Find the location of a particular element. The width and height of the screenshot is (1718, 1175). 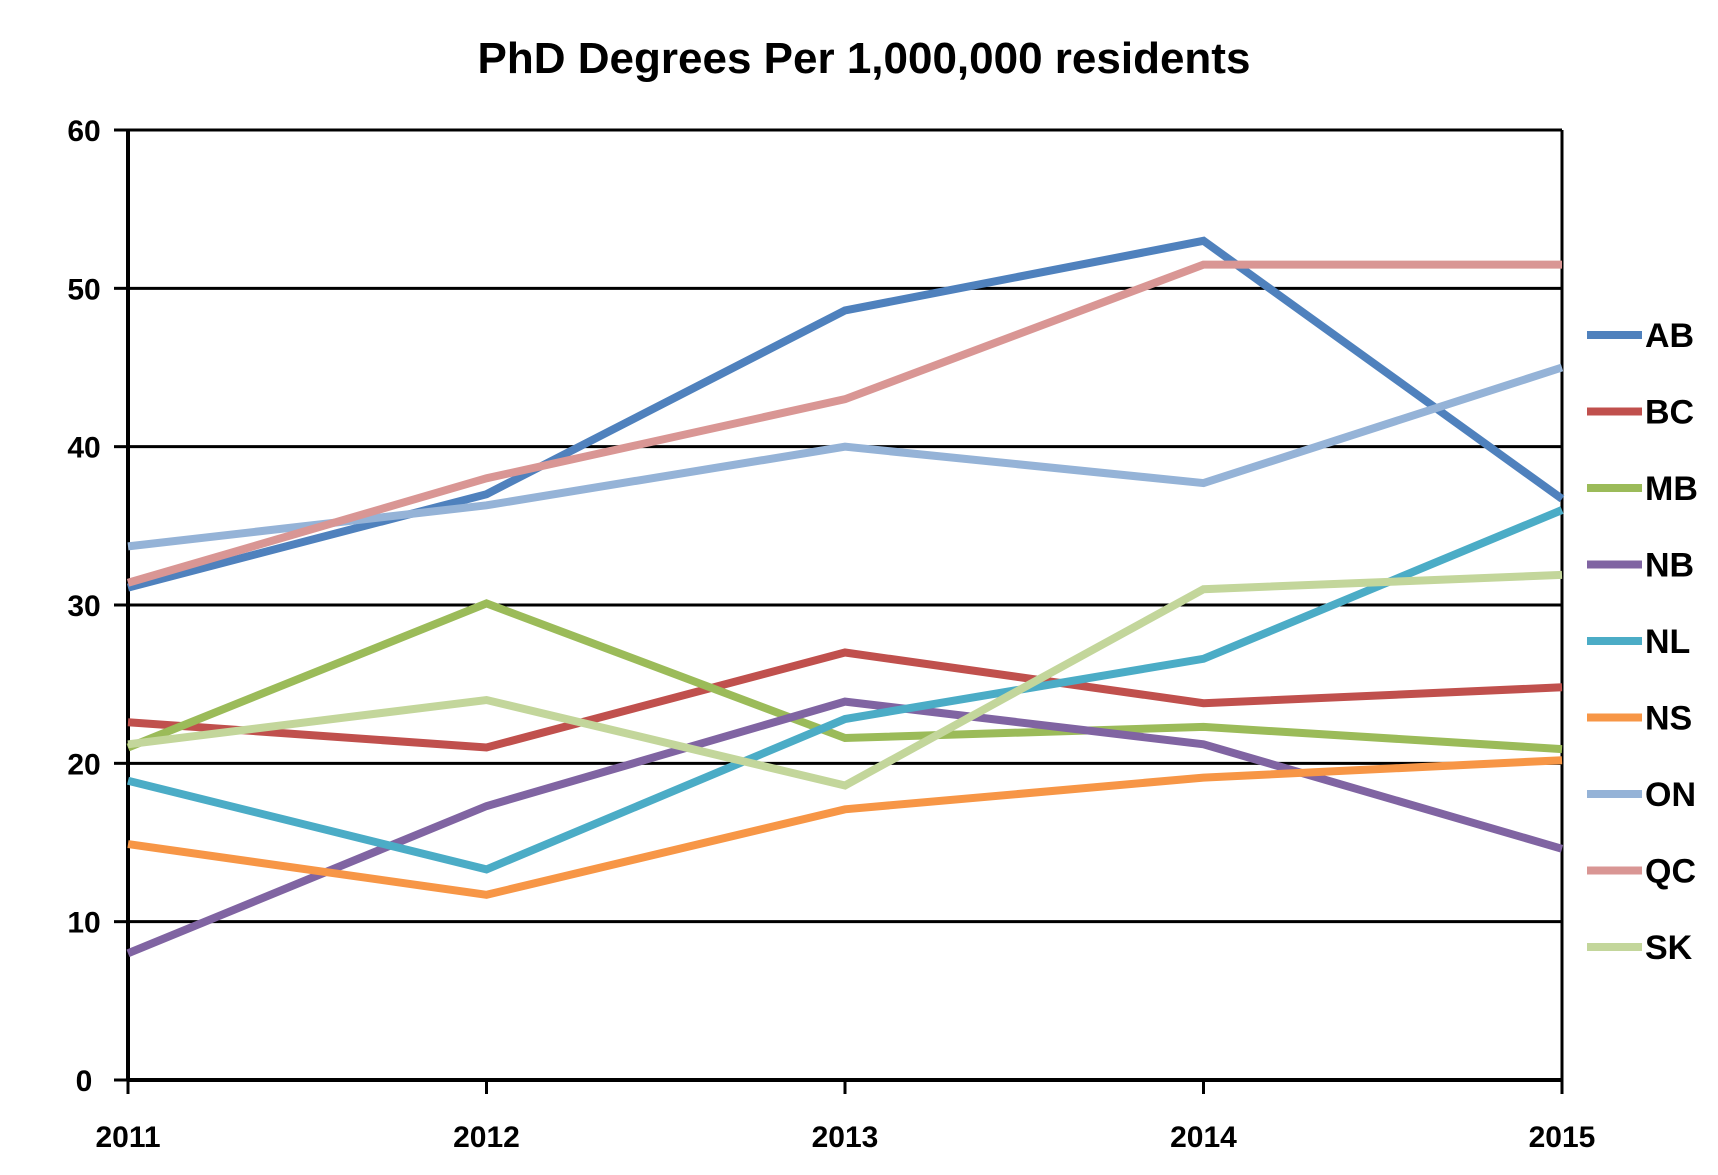

series-line-mb is located at coordinates (844, 676).